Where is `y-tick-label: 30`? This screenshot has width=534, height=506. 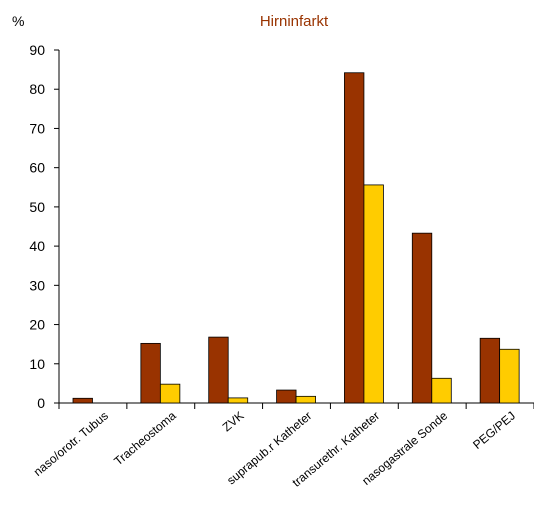 y-tick-label: 30 is located at coordinates (37, 285).